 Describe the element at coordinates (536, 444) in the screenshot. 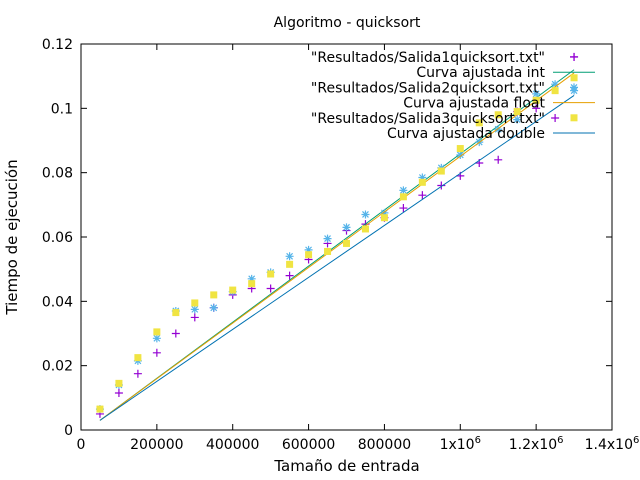

I see `x-tick-label: 1.2x10⁶` at that location.